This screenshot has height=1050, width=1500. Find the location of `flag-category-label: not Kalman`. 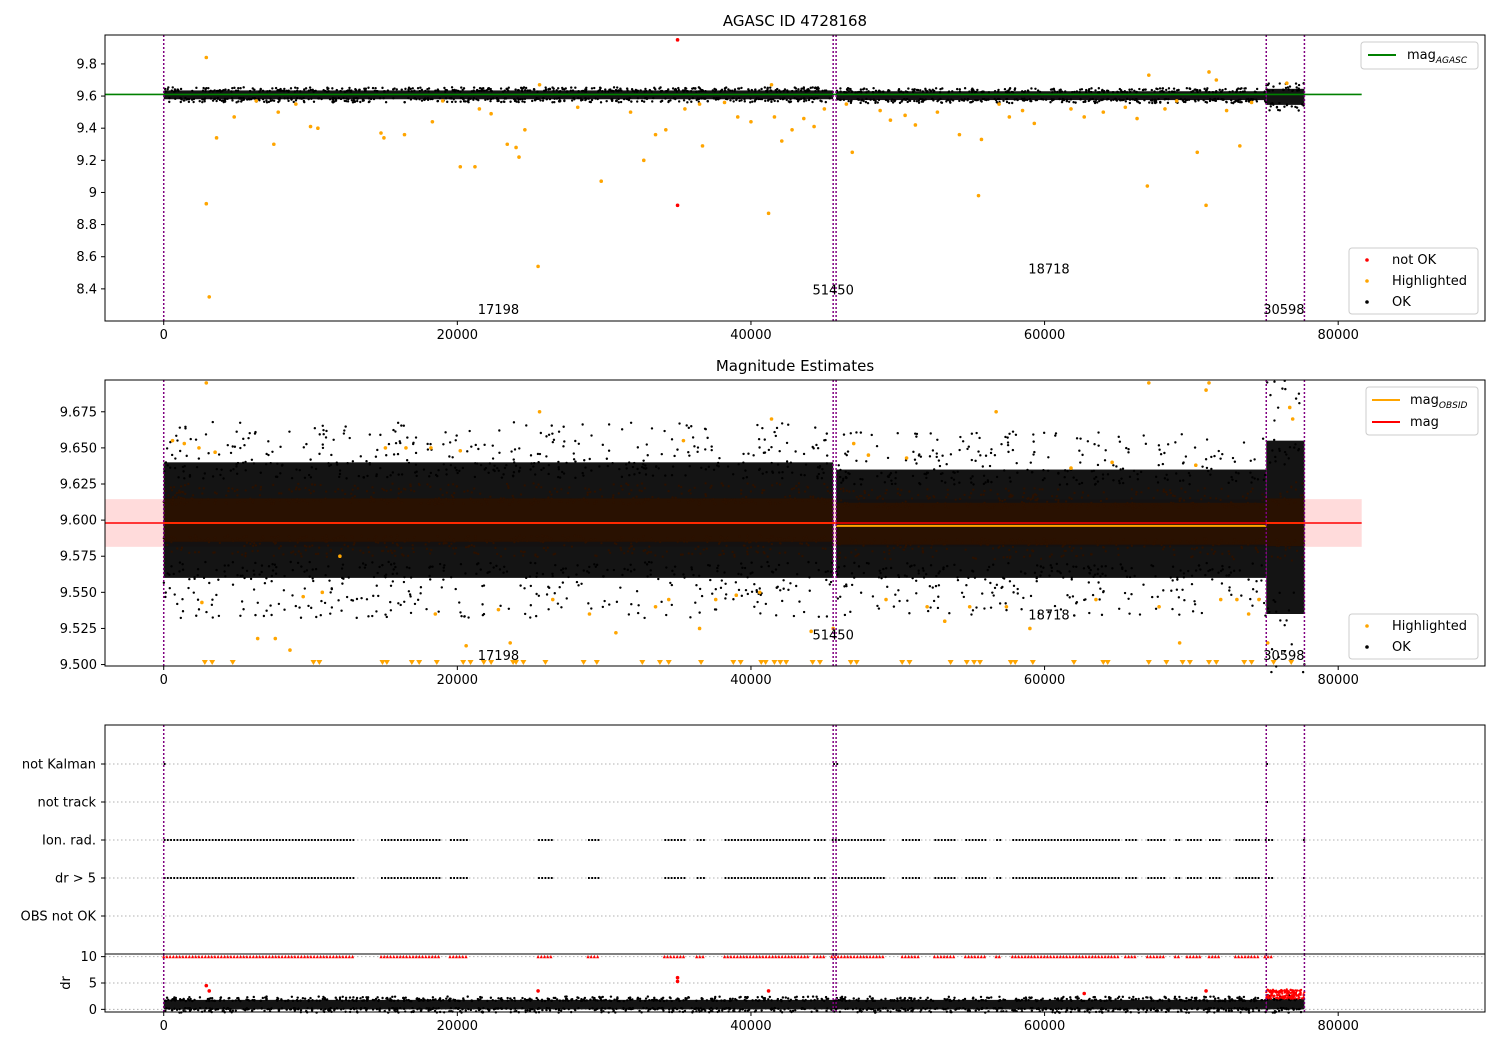

flag-category-label: not Kalman is located at coordinates (59, 765).